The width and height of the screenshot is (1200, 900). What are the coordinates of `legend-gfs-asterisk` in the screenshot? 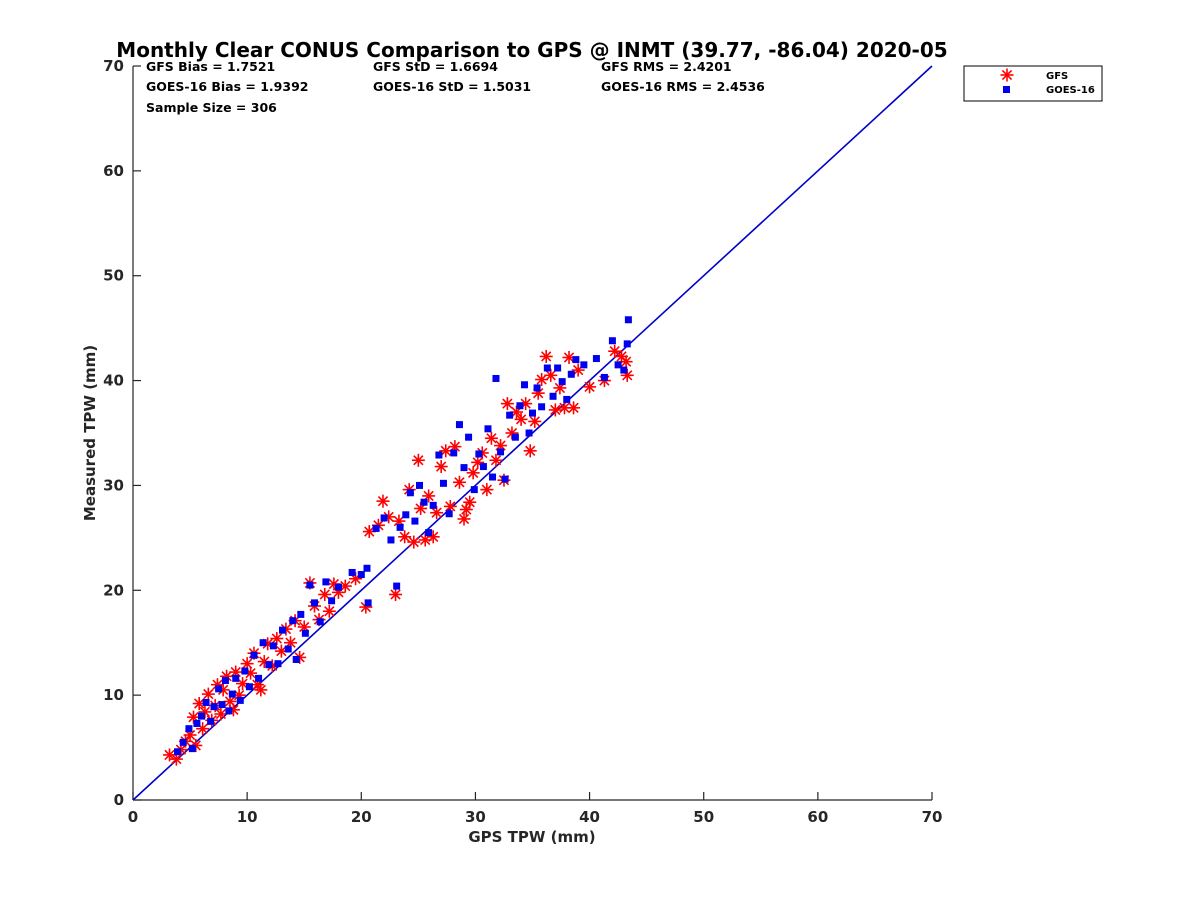 It's located at (1007, 75).